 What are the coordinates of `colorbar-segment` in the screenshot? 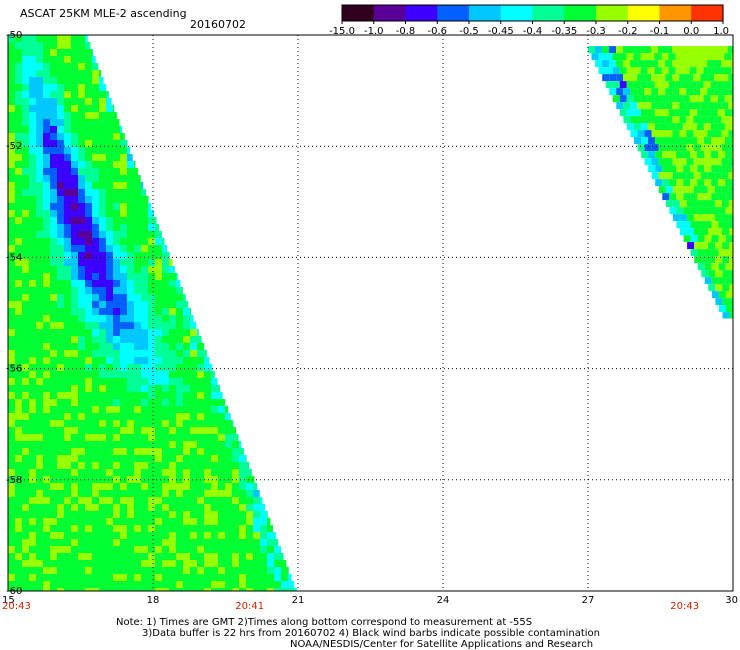 It's located at (390, 13).